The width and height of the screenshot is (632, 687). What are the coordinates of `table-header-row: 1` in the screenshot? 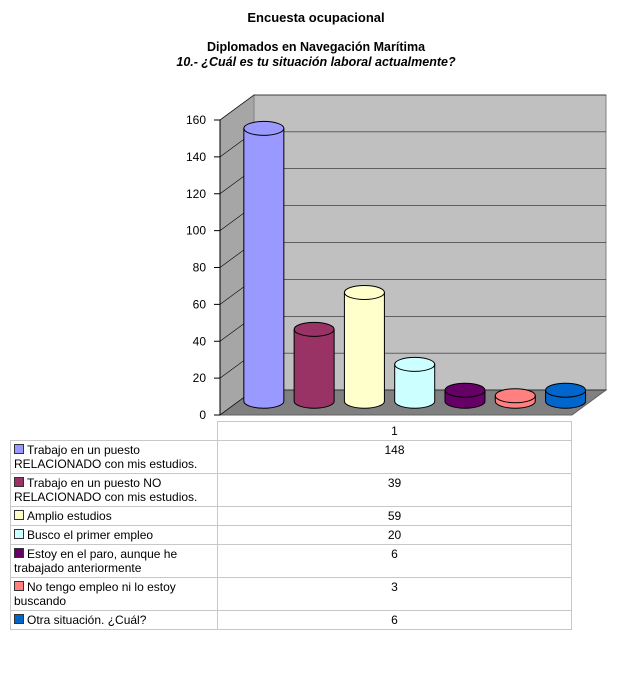 It's located at (291, 431).